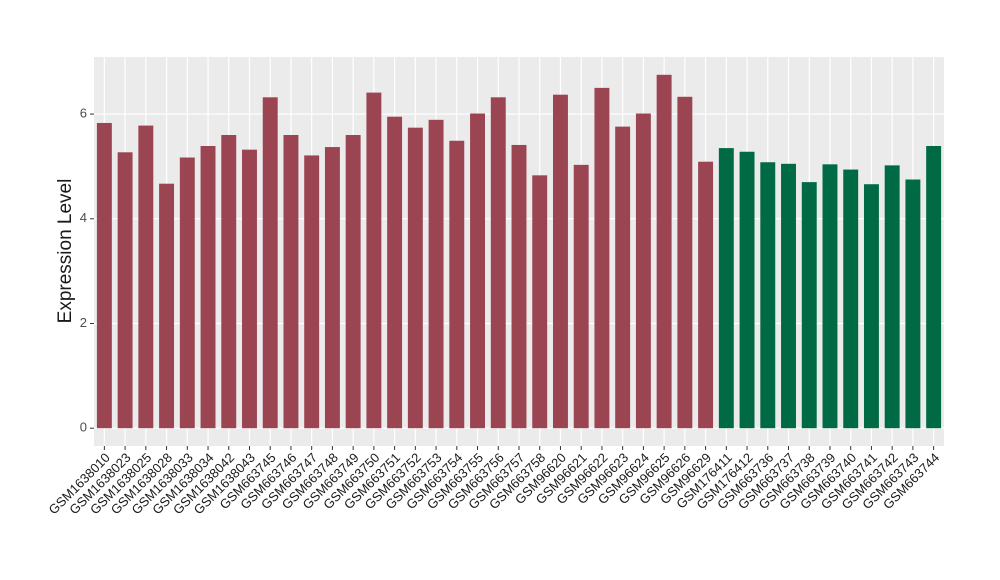 Image resolution: width=1000 pixels, height=580 pixels. What do you see at coordinates (83, 322) in the screenshot?
I see `y-tick-label: 2` at bounding box center [83, 322].